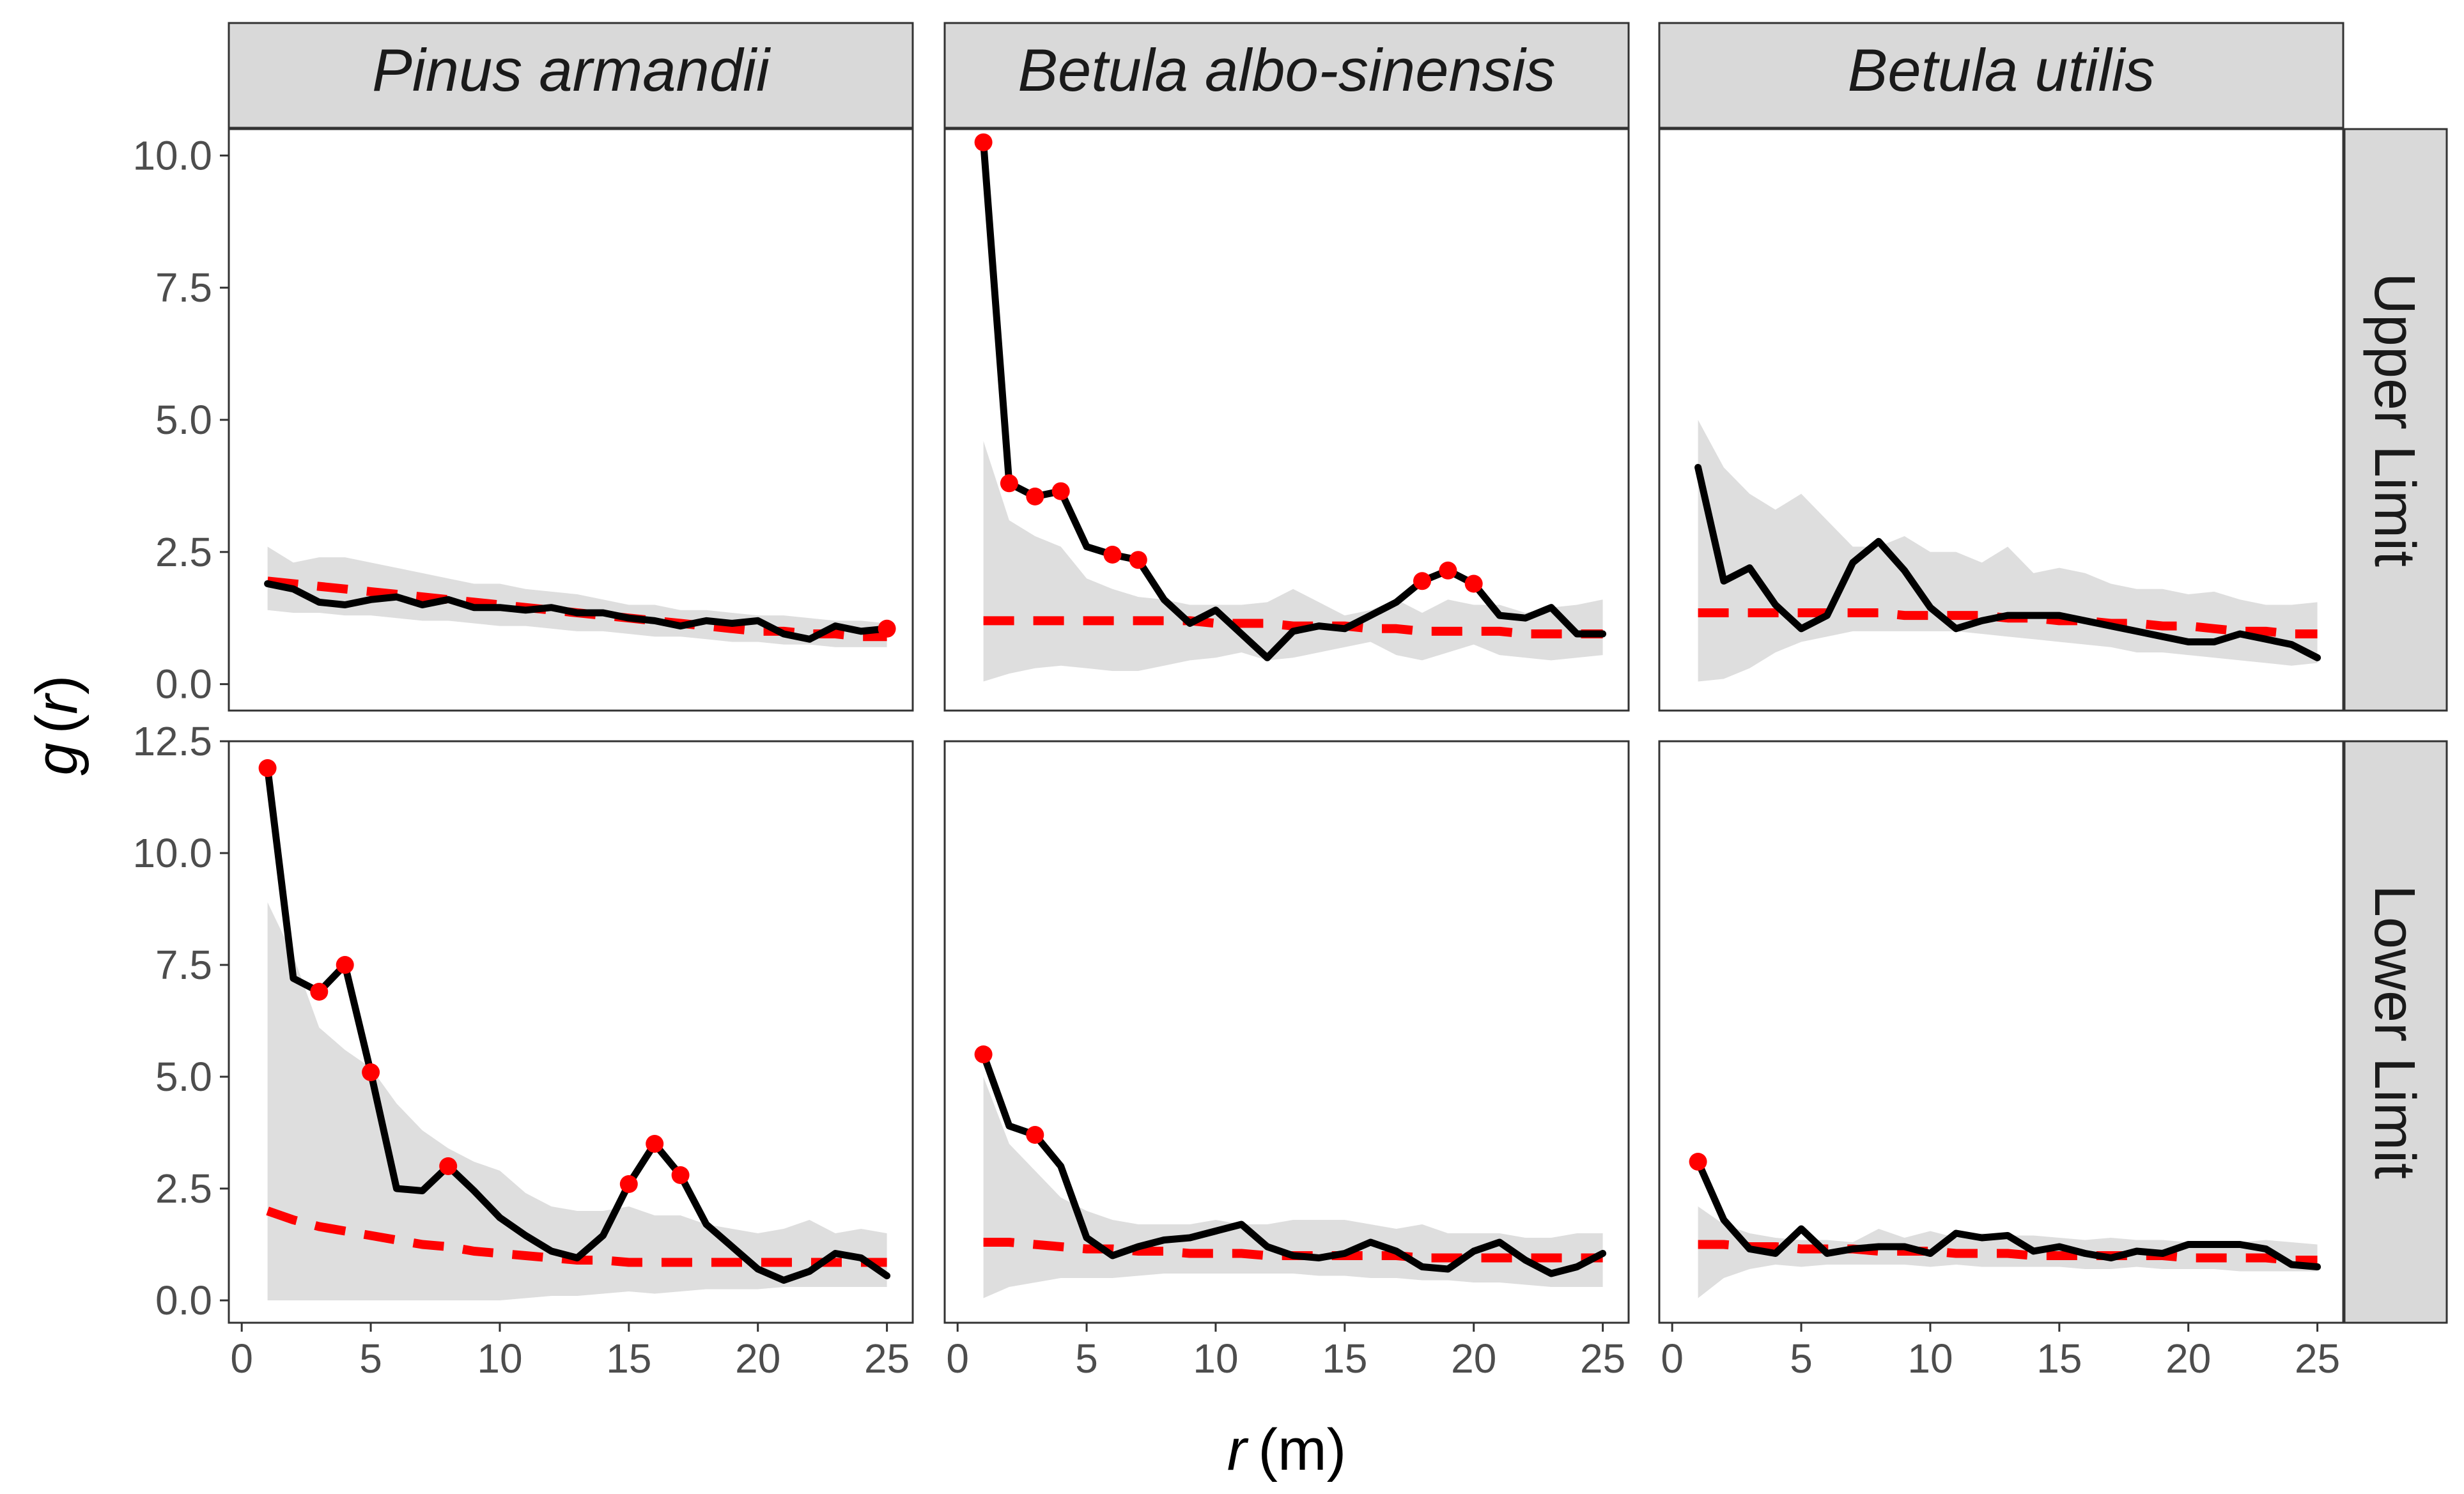  I want to click on y-axis-title: g (r), so click(56, 725).